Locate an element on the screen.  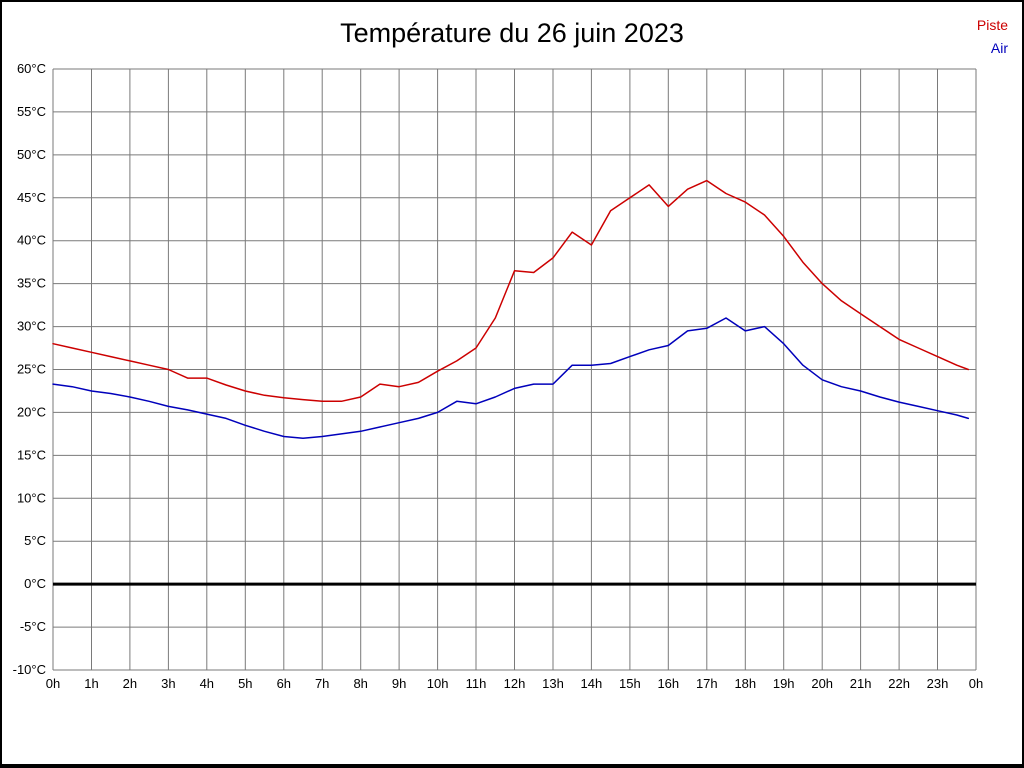
x-tick-label: 6h is located at coordinates (284, 683).